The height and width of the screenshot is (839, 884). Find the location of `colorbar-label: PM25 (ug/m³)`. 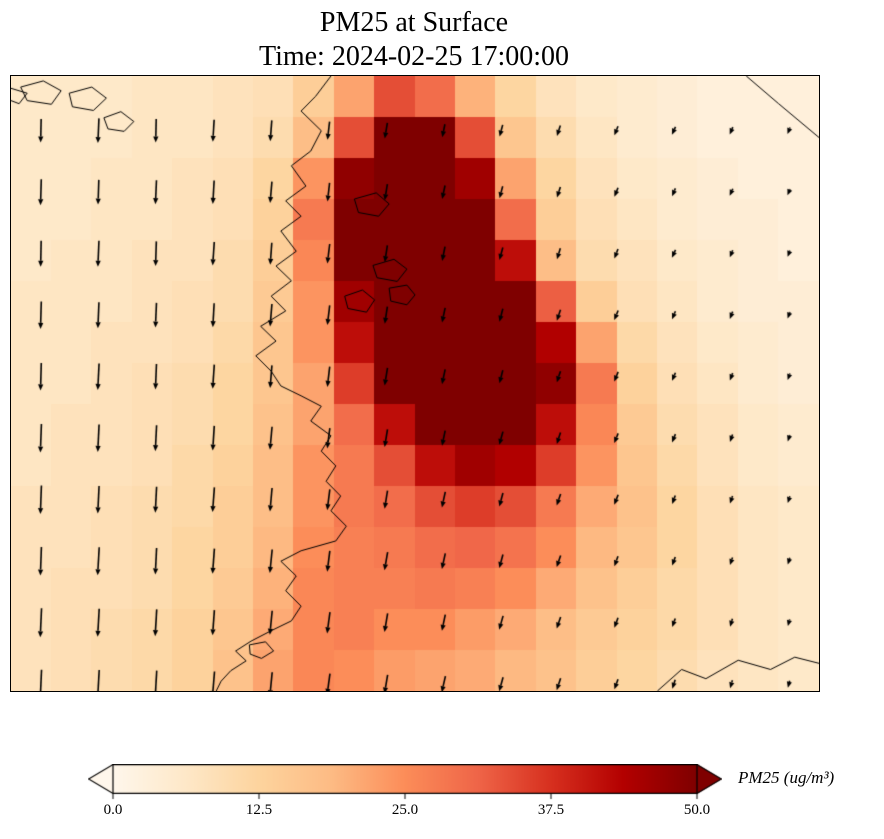

colorbar-label: PM25 (ug/m³) is located at coordinates (786, 777).